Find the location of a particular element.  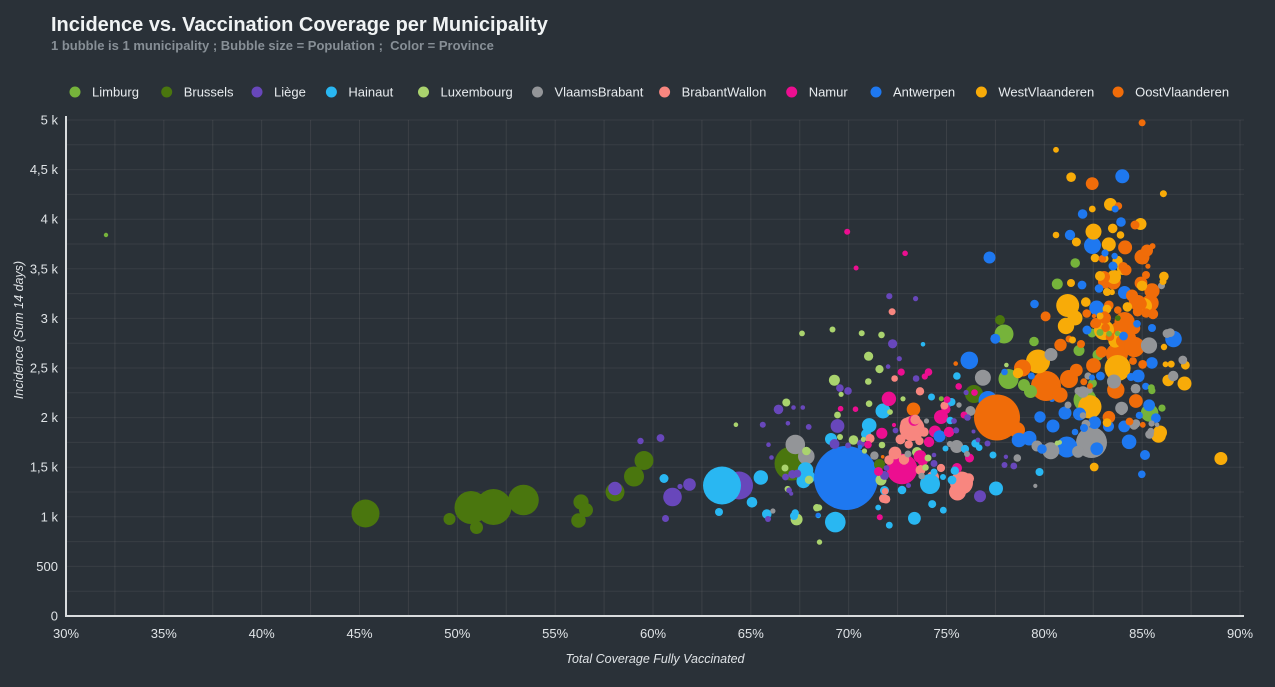

svg-text: 2 k is located at coordinates (50, 417).